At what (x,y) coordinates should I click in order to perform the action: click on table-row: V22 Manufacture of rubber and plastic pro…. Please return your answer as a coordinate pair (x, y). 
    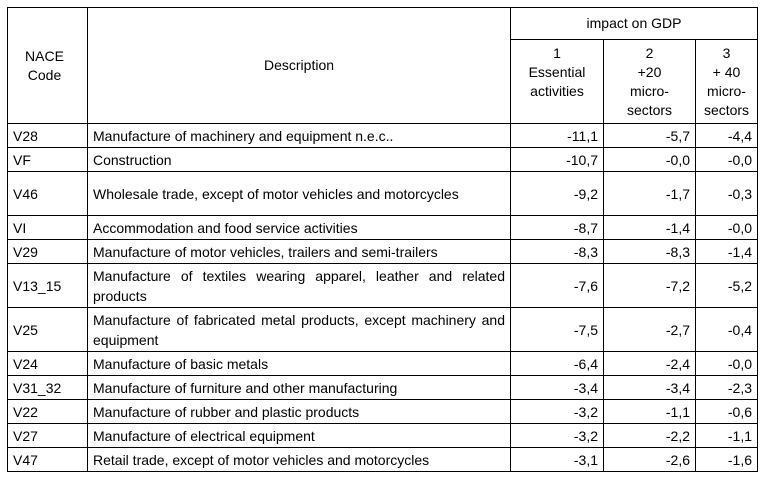
    Looking at the image, I should click on (382, 411).